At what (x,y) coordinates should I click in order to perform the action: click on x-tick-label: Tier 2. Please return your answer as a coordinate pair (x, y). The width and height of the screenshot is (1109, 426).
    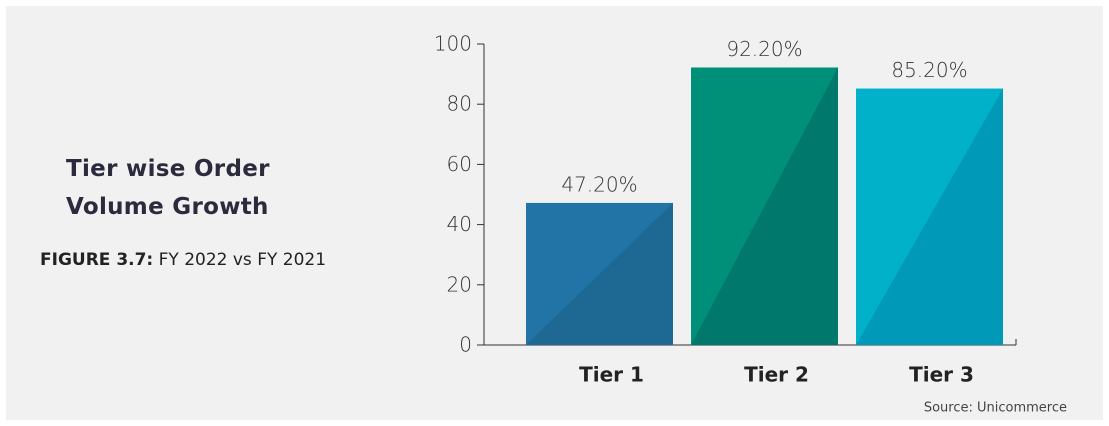
    Looking at the image, I should click on (776, 375).